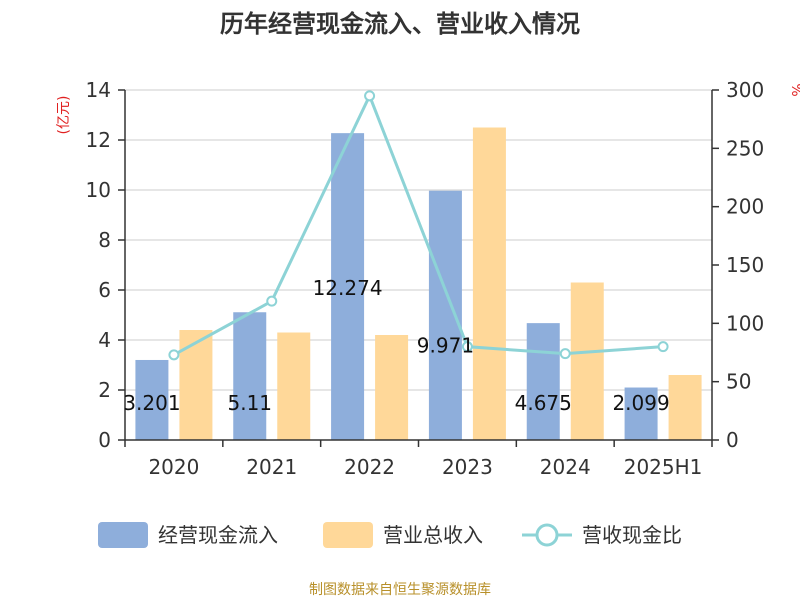  I want to click on left-tick-label: 4, so click(104, 340).